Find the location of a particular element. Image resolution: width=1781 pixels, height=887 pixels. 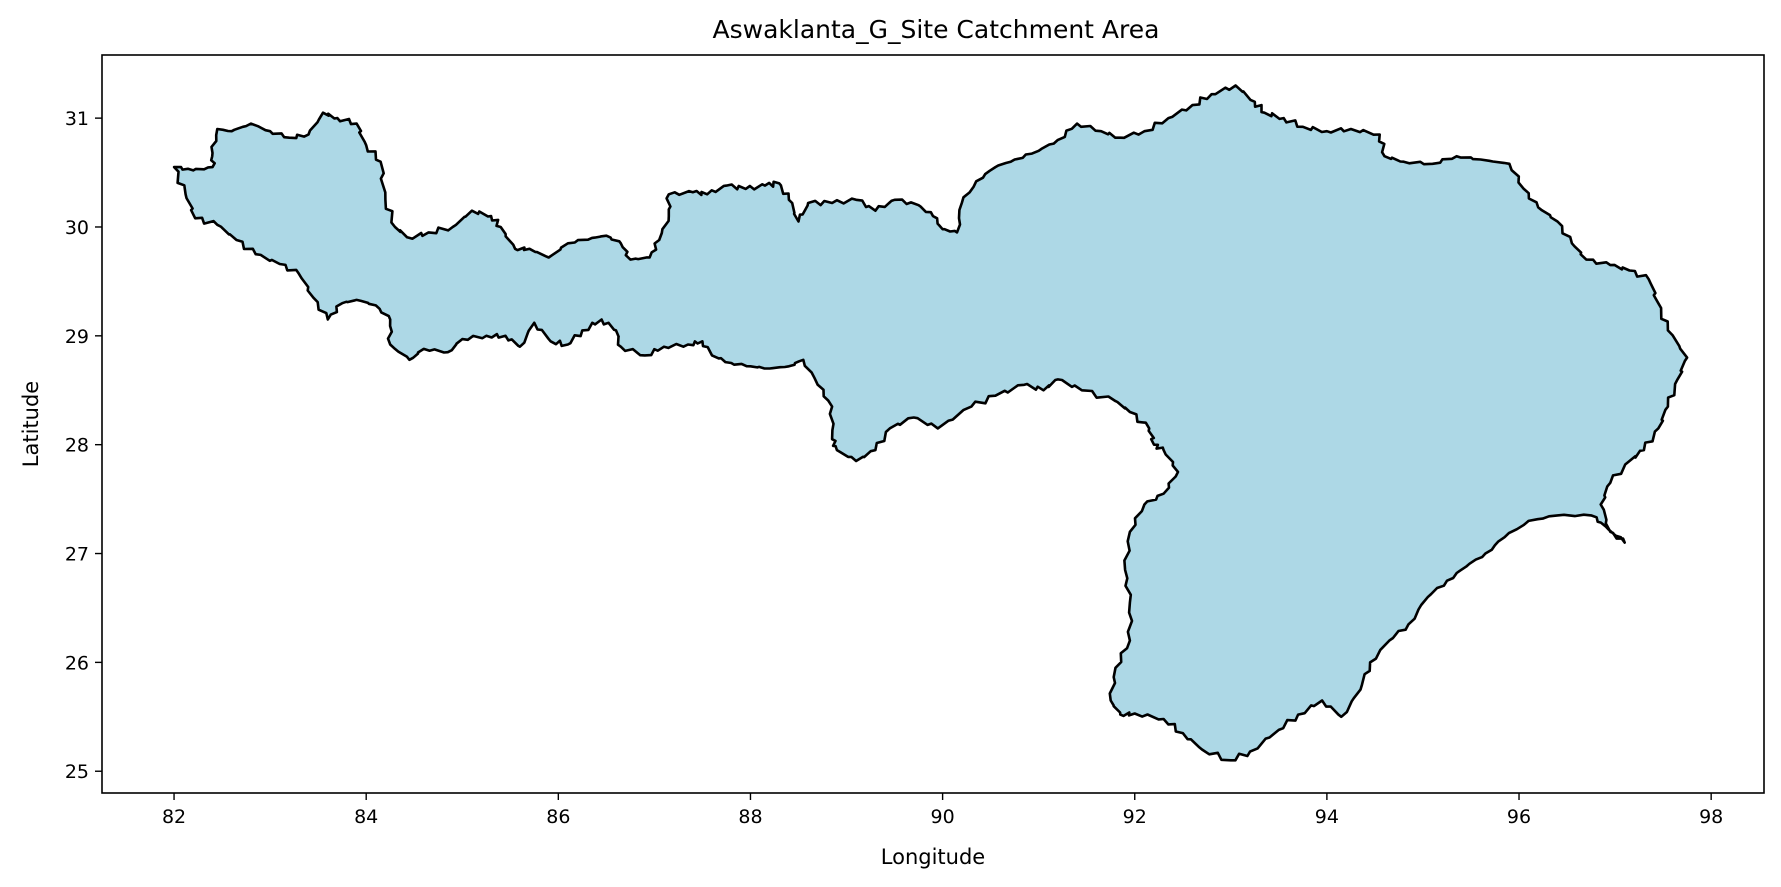

y-tick-label: 28 is located at coordinates (77, 446).